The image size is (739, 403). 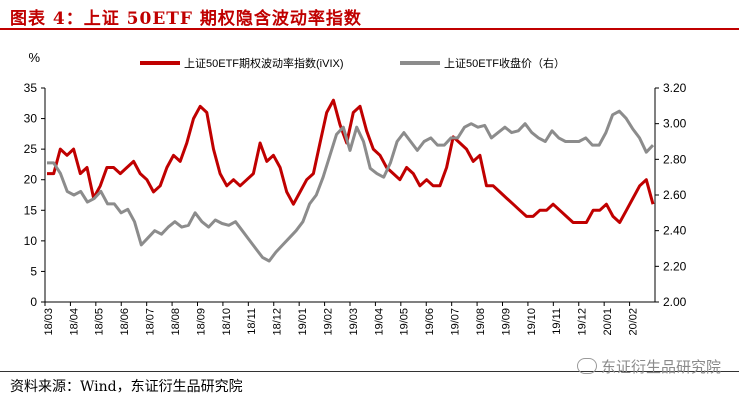 I want to click on x-tick-label: 18/04, so click(x=74, y=322).